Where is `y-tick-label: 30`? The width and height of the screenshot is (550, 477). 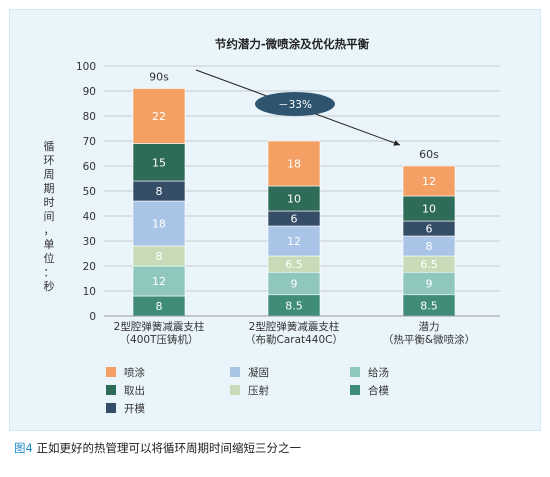
y-tick-label: 30 is located at coordinates (89, 242).